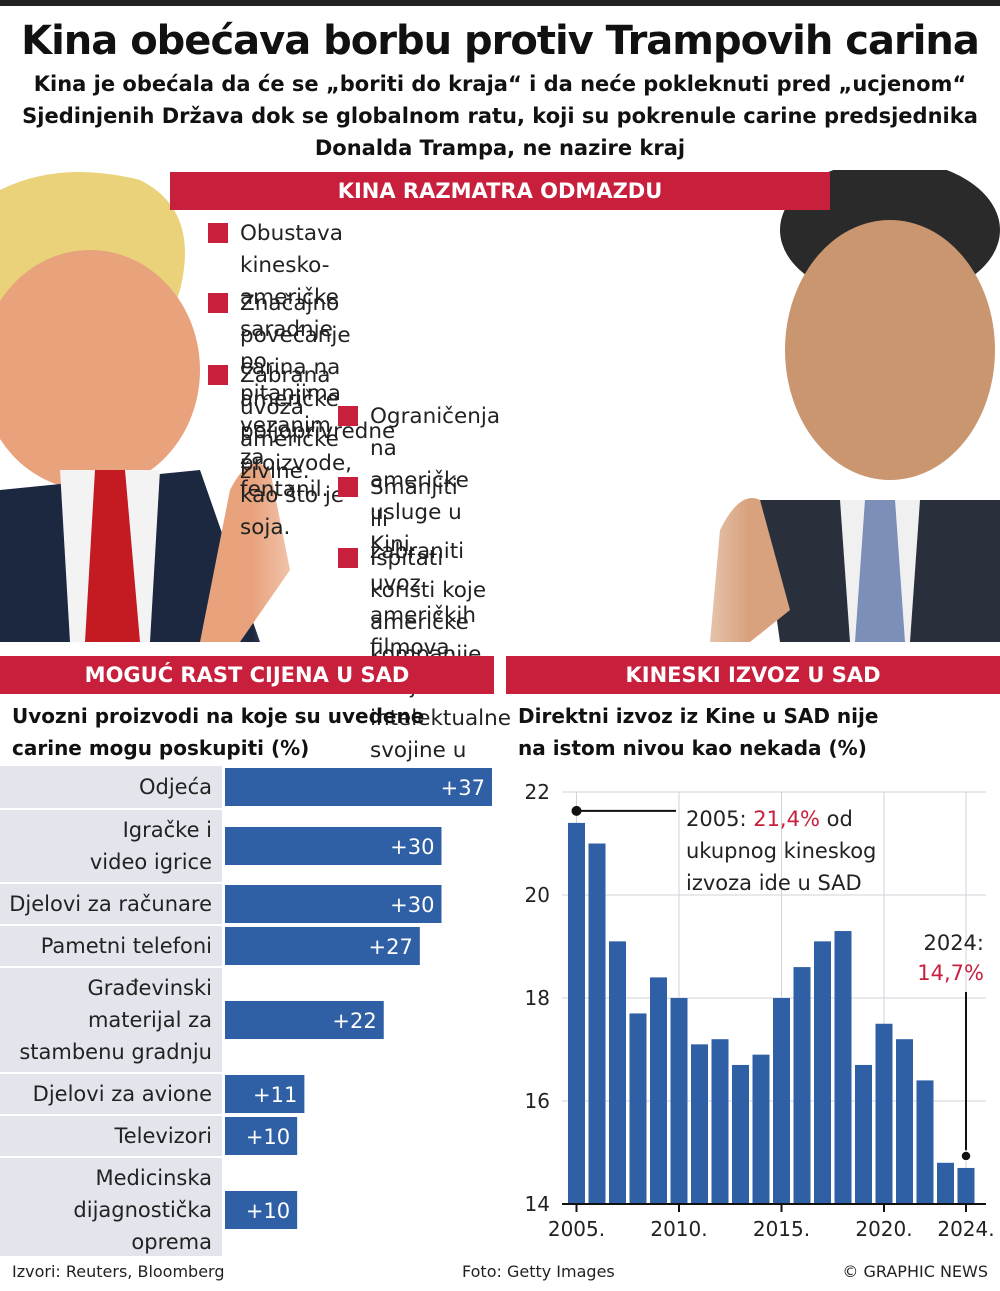 Image resolution: width=1000 pixels, height=1291 pixels. What do you see at coordinates (537, 895) in the screenshot?
I see `y-tick-label: 20` at bounding box center [537, 895].